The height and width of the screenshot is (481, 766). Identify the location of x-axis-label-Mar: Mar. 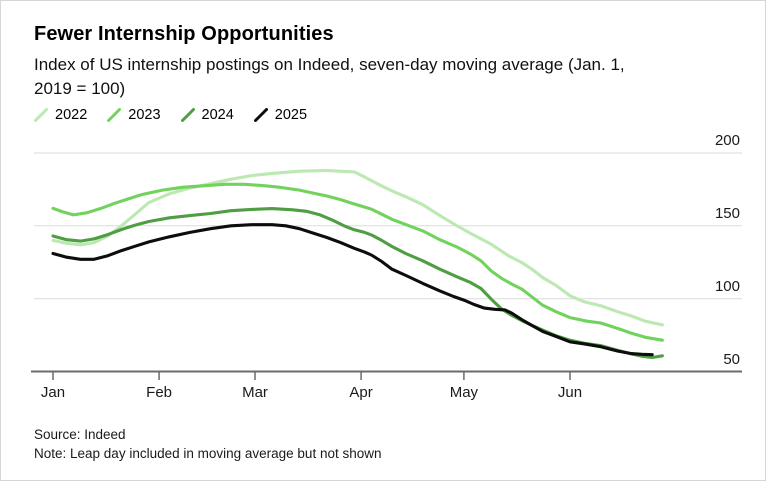
(255, 392).